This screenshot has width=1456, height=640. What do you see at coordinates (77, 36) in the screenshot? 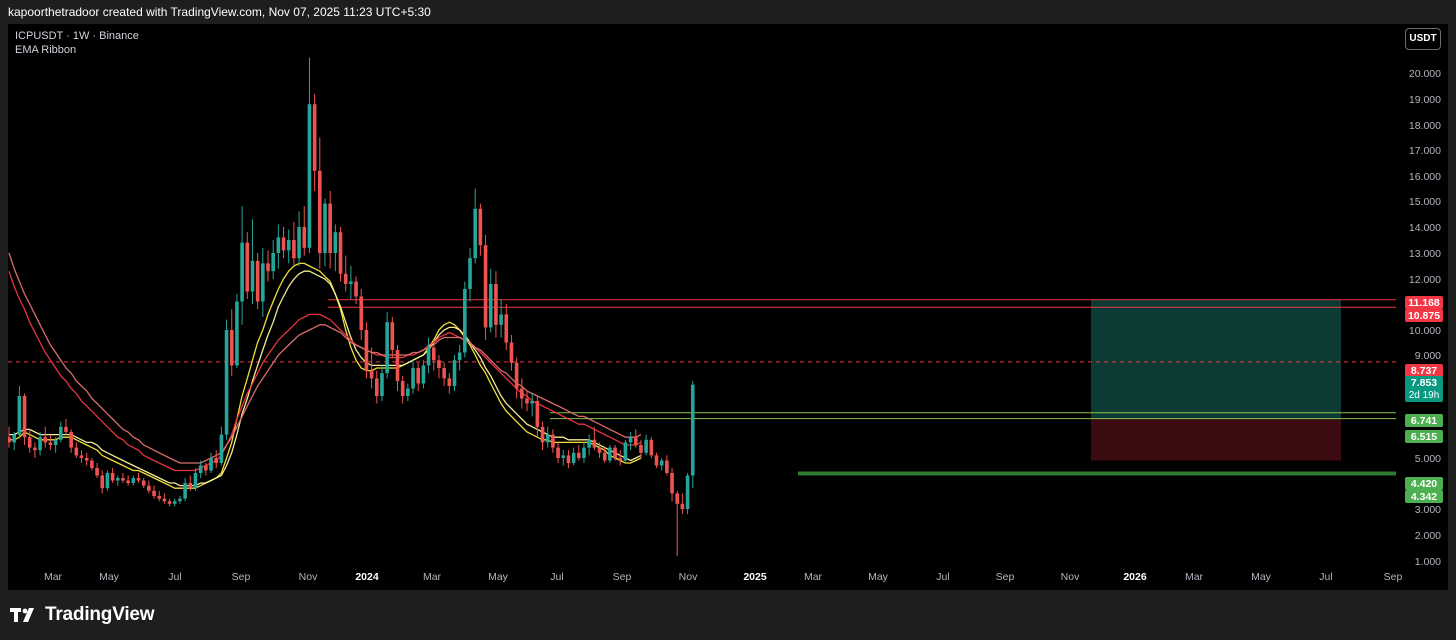
I see `symbol-line: ICPUSDT · 1W · Binance` at bounding box center [77, 36].